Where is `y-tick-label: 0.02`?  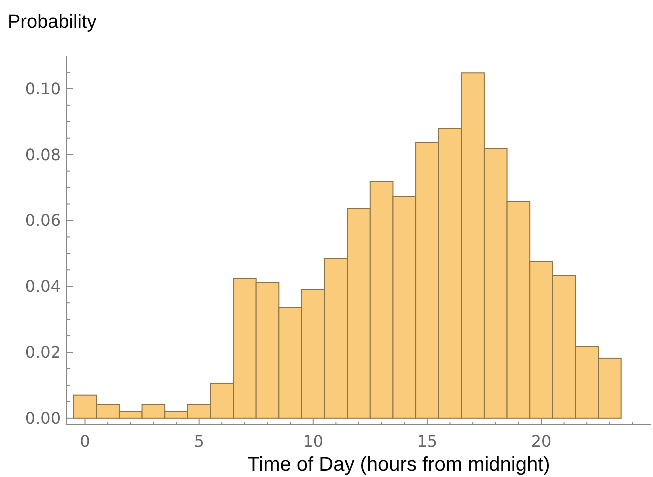 y-tick-label: 0.02 is located at coordinates (43, 352).